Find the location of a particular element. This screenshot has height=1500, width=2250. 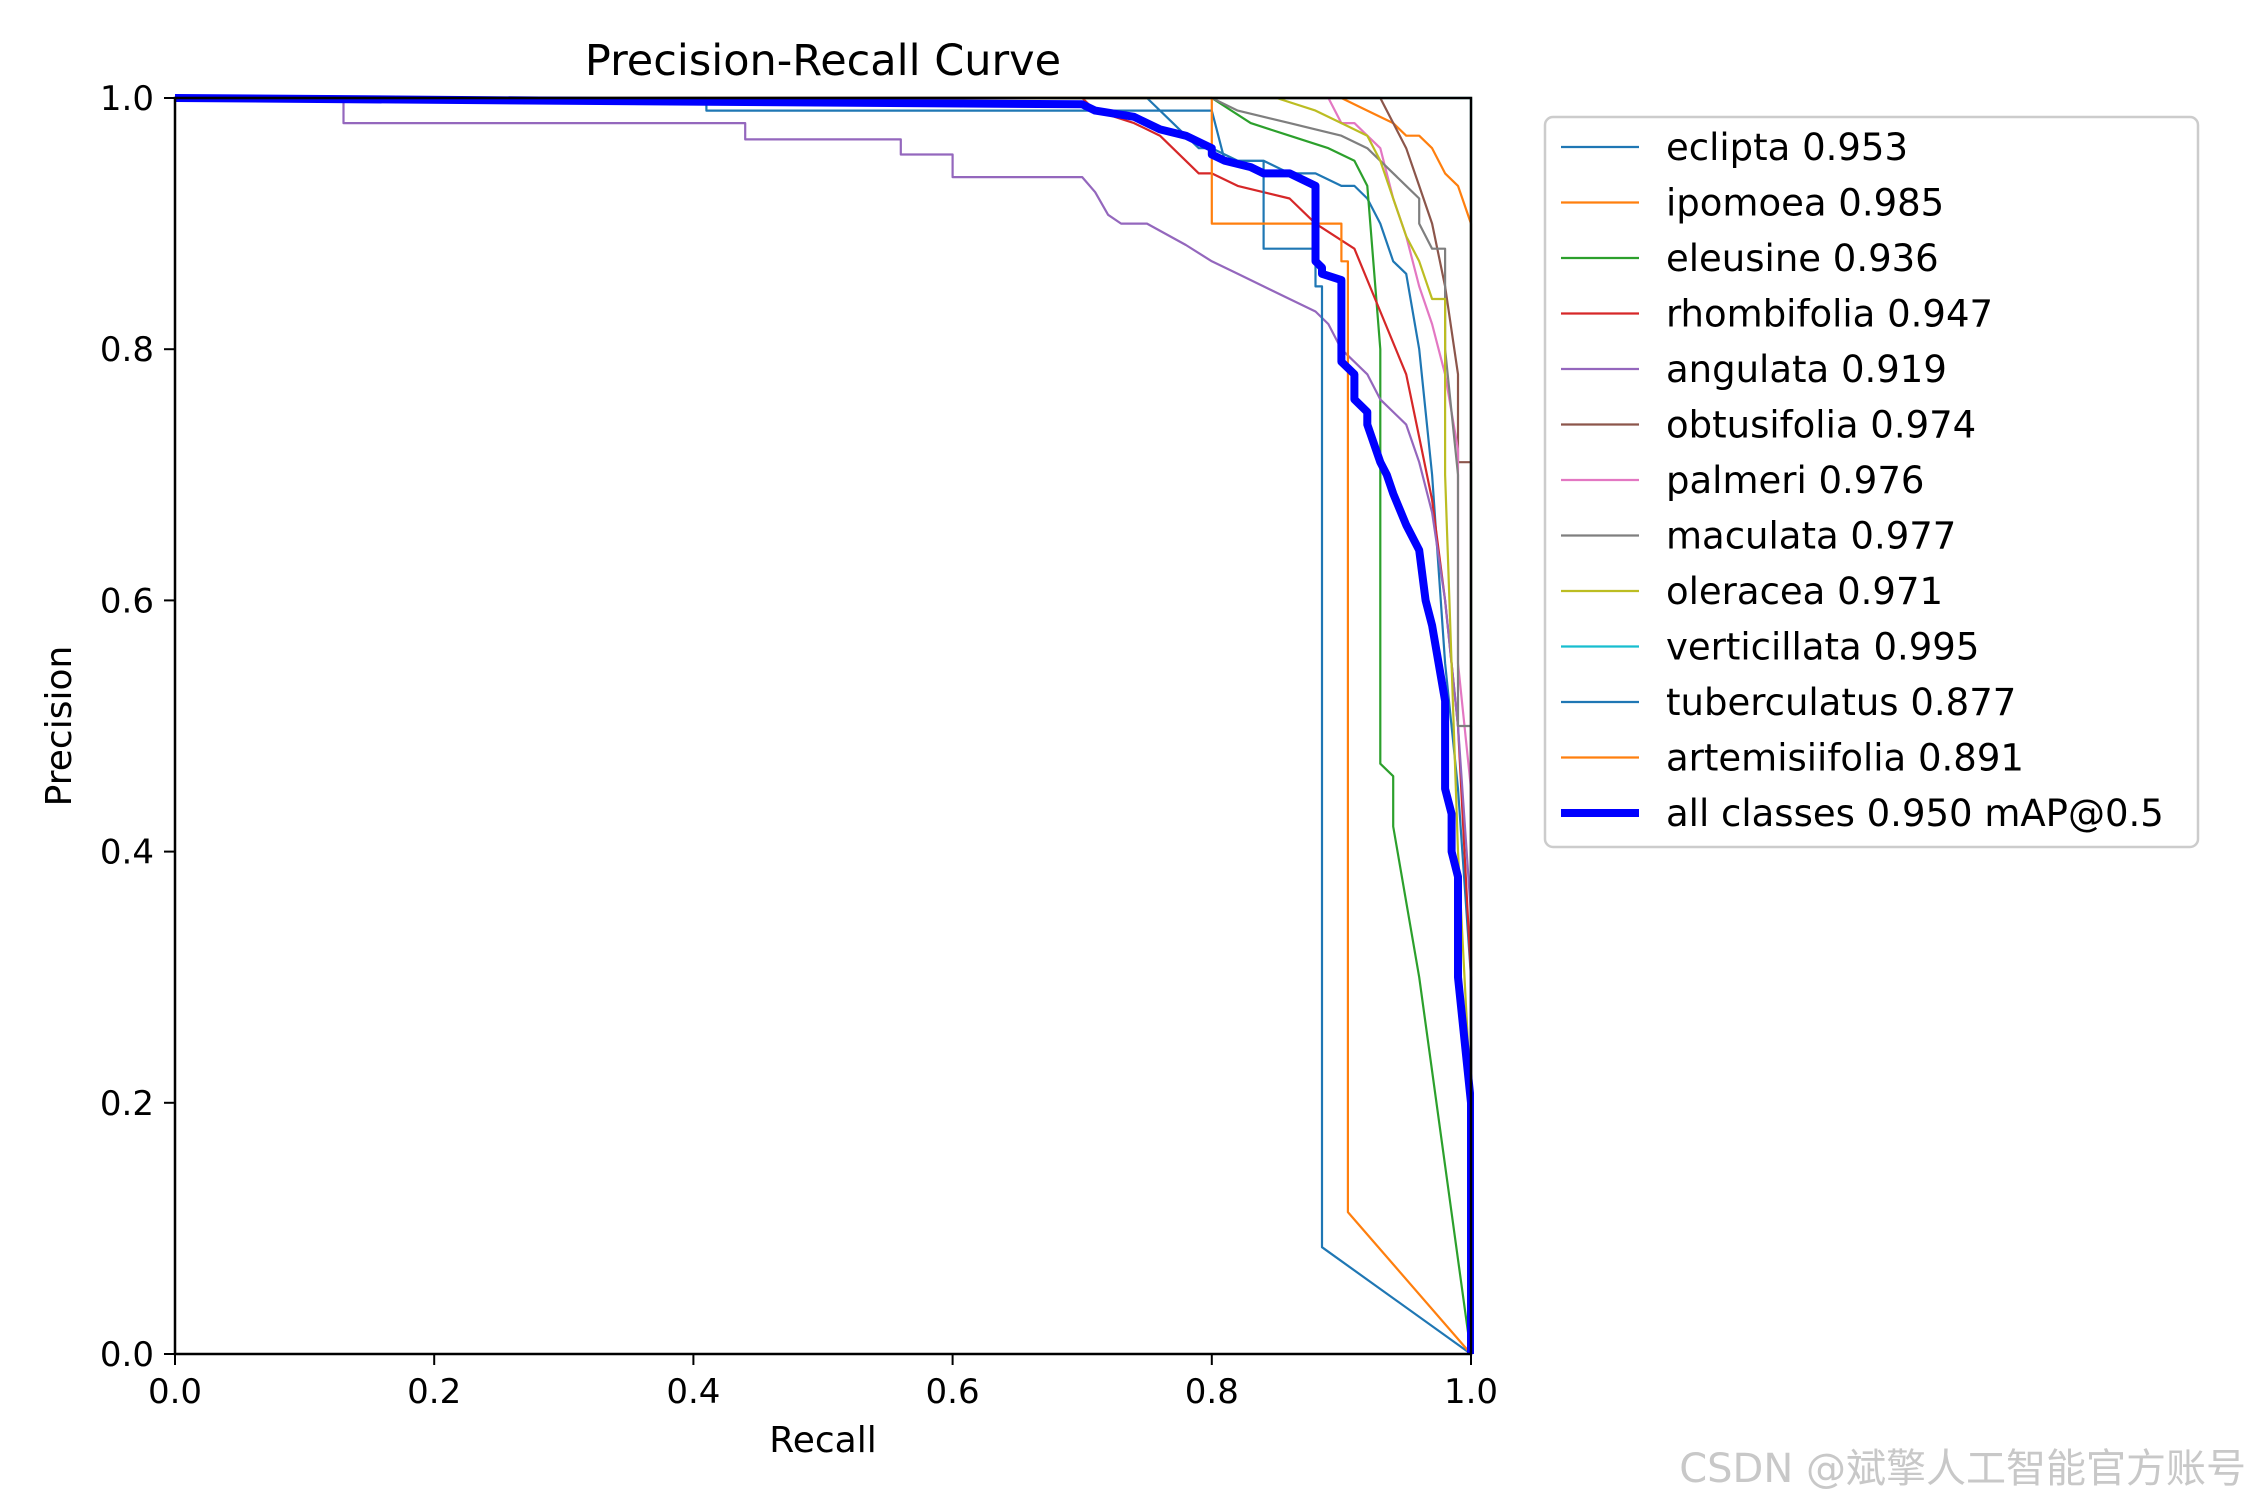

legend-label-artemisiifolia: artemisiifolia 0.891 is located at coordinates (1845, 758).